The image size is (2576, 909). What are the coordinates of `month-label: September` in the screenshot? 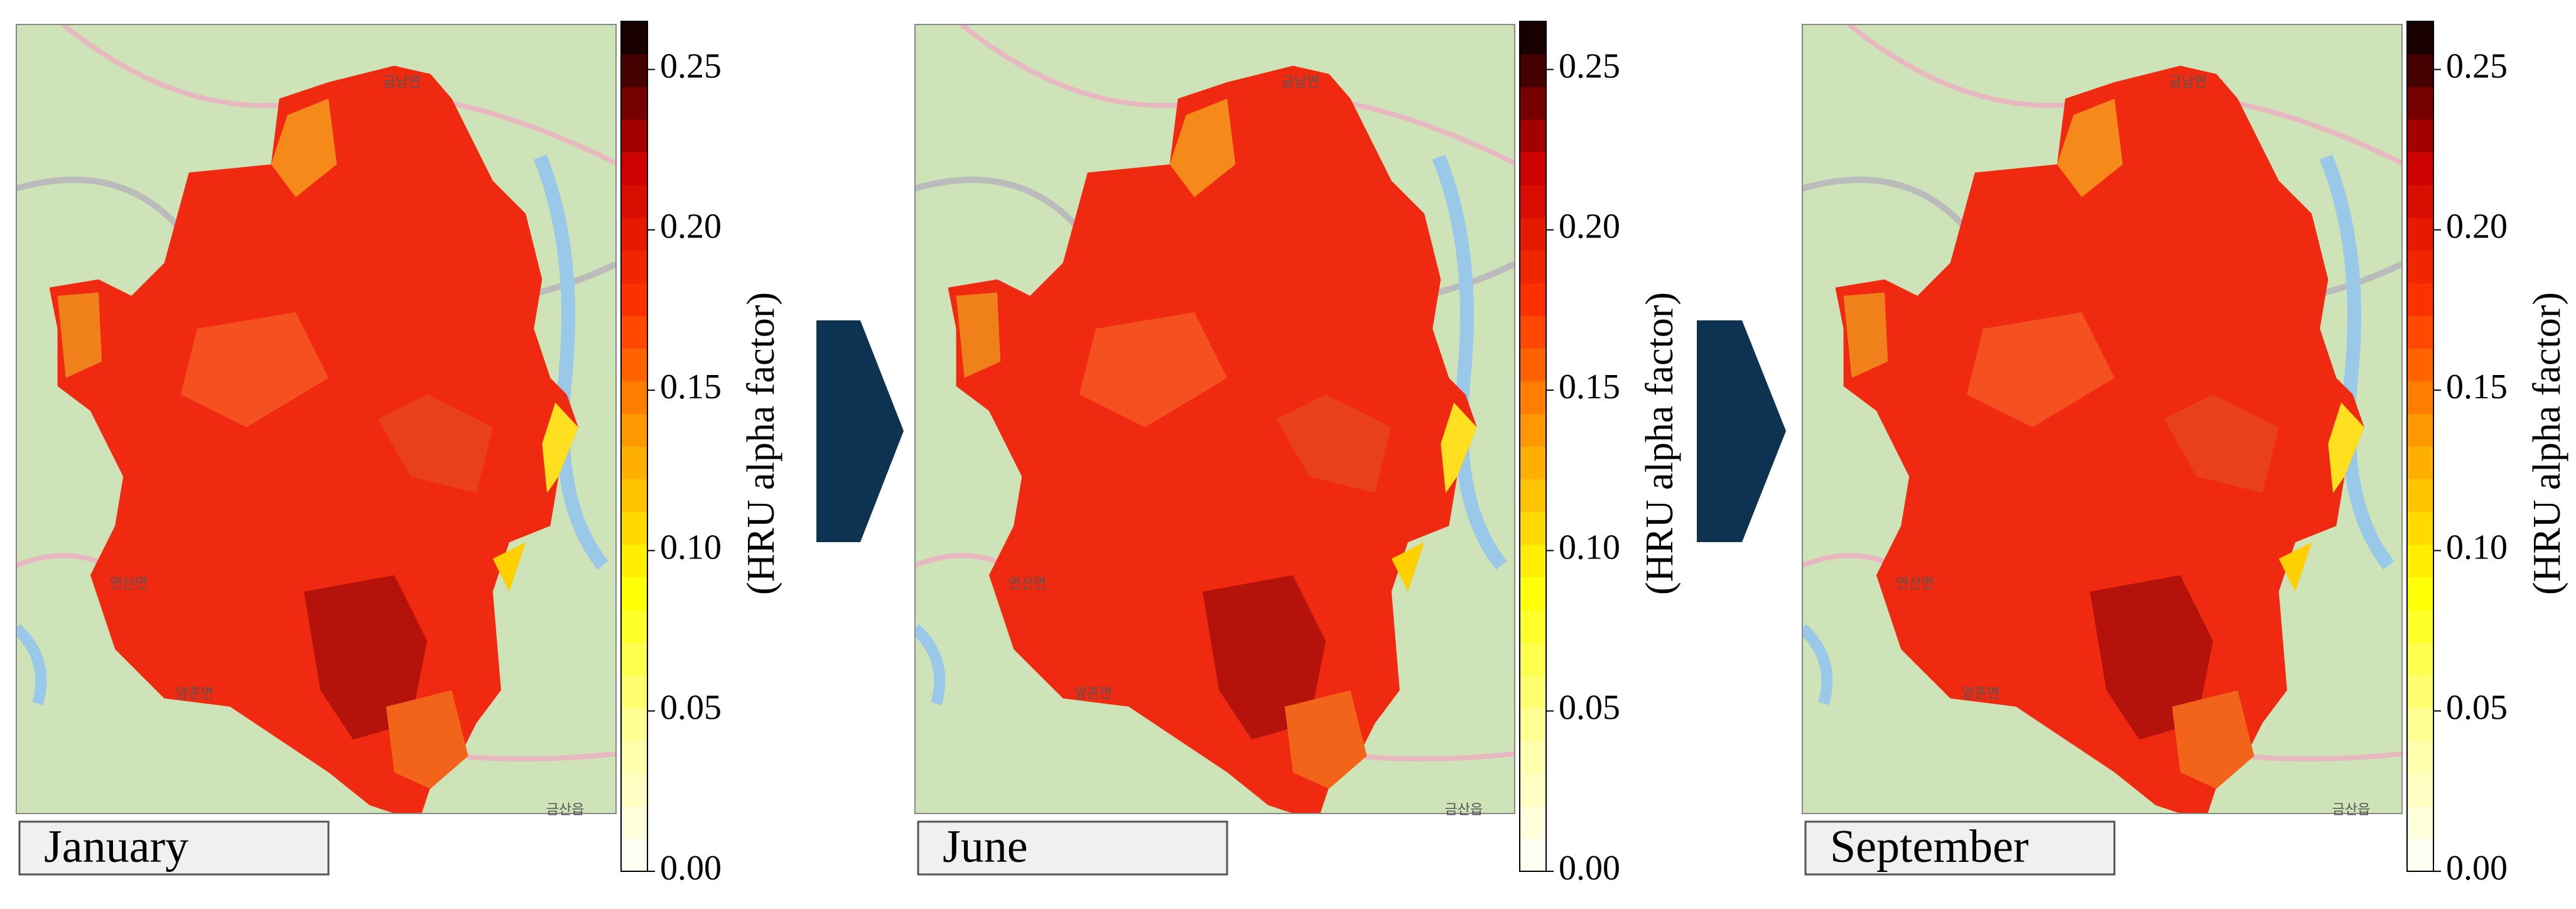 It's located at (1929, 847).